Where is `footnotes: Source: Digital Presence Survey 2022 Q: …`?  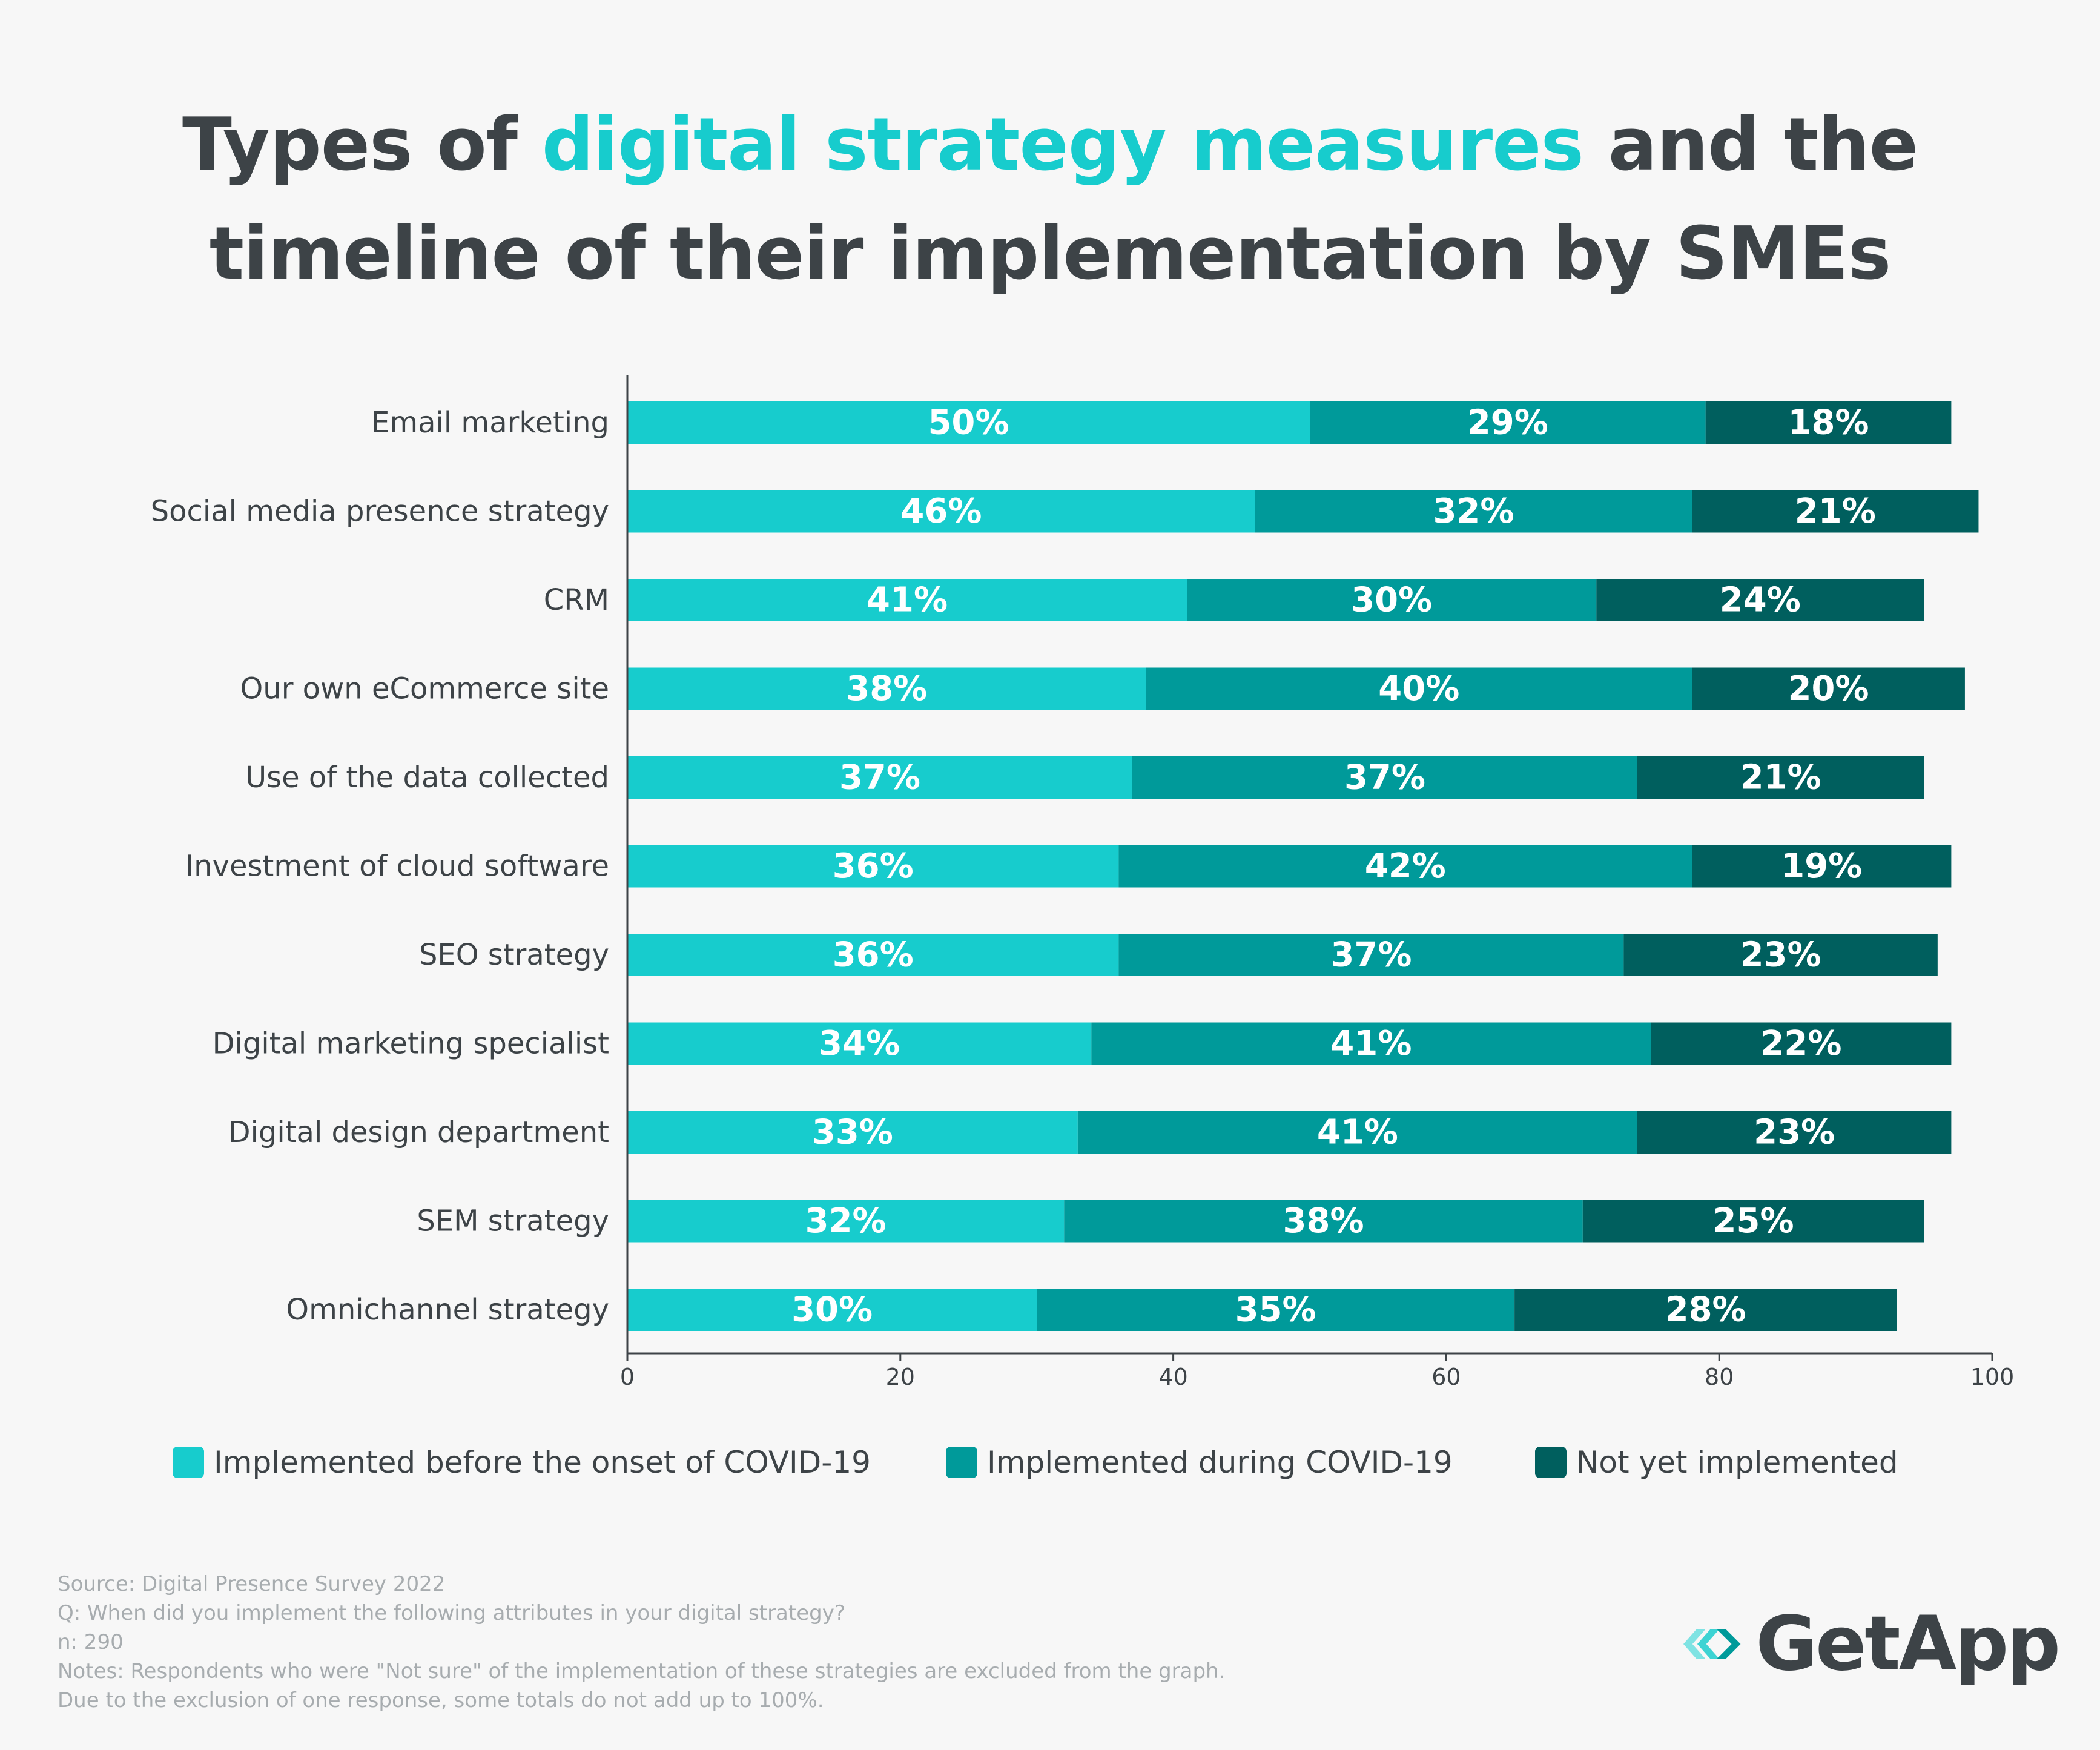
footnotes: Source: Digital Presence Survey 2022 Q: … is located at coordinates (641, 1642).